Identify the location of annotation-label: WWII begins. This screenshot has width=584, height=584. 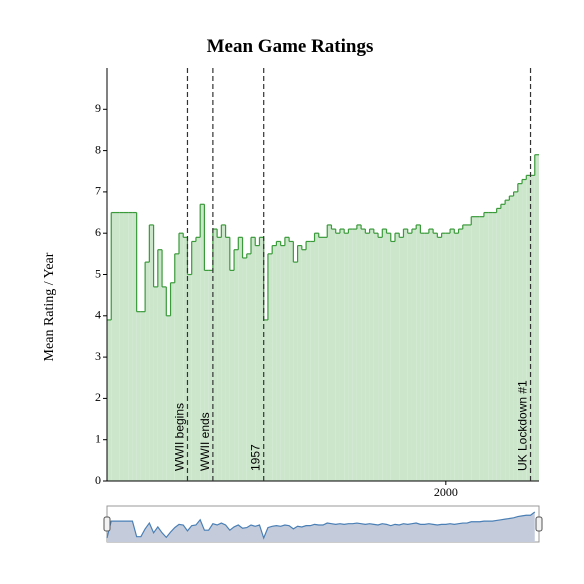
(179, 437).